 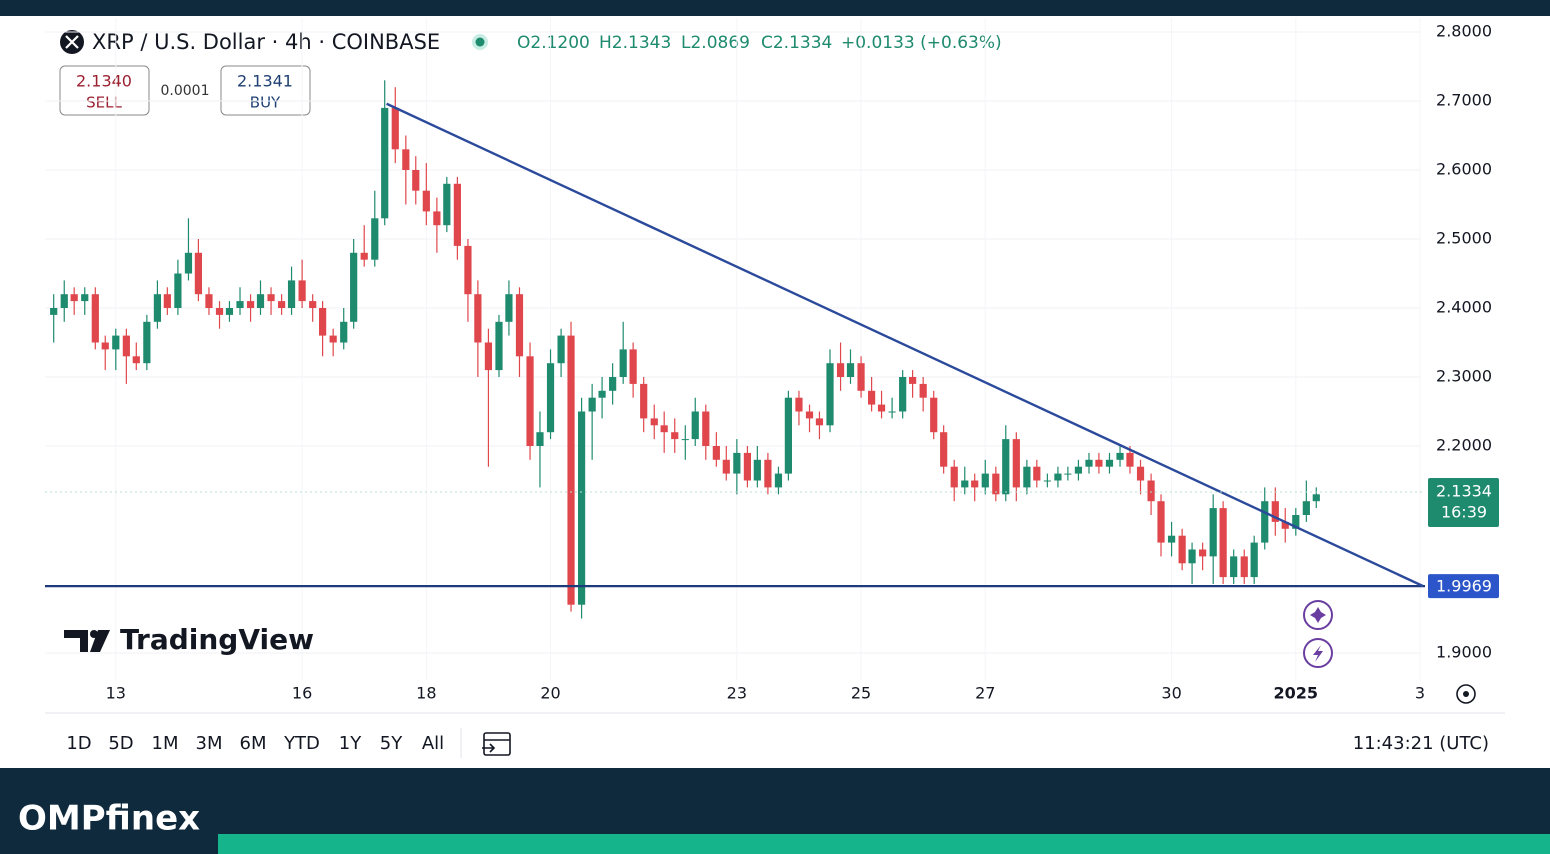 I want to click on calendar-frame, so click(x=497, y=744).